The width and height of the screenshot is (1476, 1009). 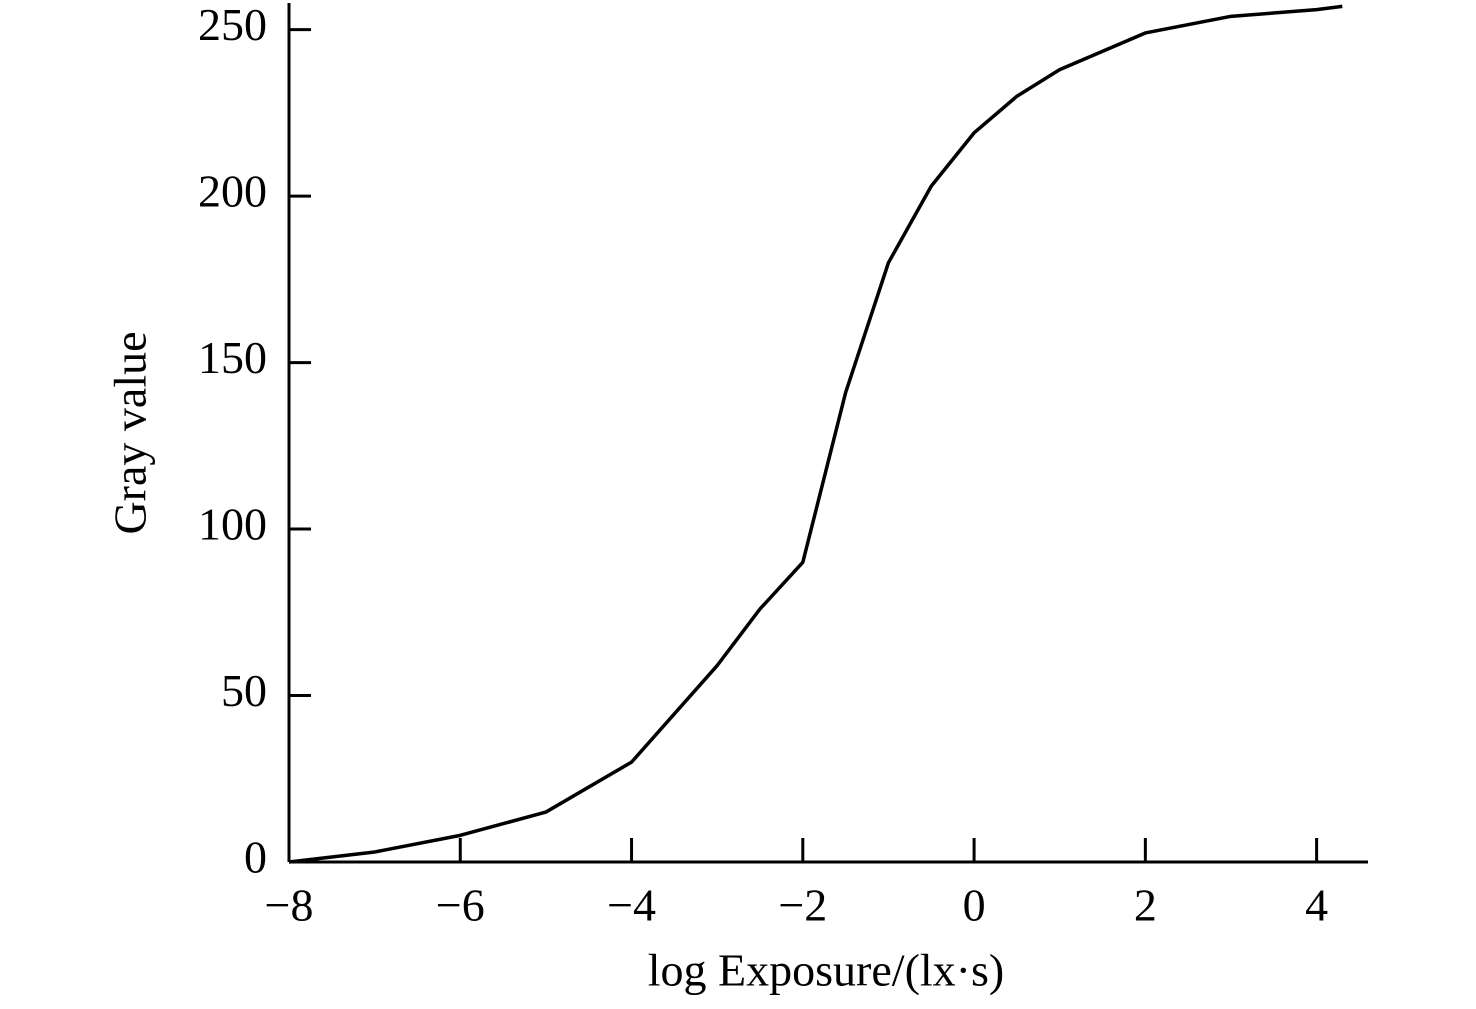 I want to click on y-tick-label: 50, so click(x=244, y=690).